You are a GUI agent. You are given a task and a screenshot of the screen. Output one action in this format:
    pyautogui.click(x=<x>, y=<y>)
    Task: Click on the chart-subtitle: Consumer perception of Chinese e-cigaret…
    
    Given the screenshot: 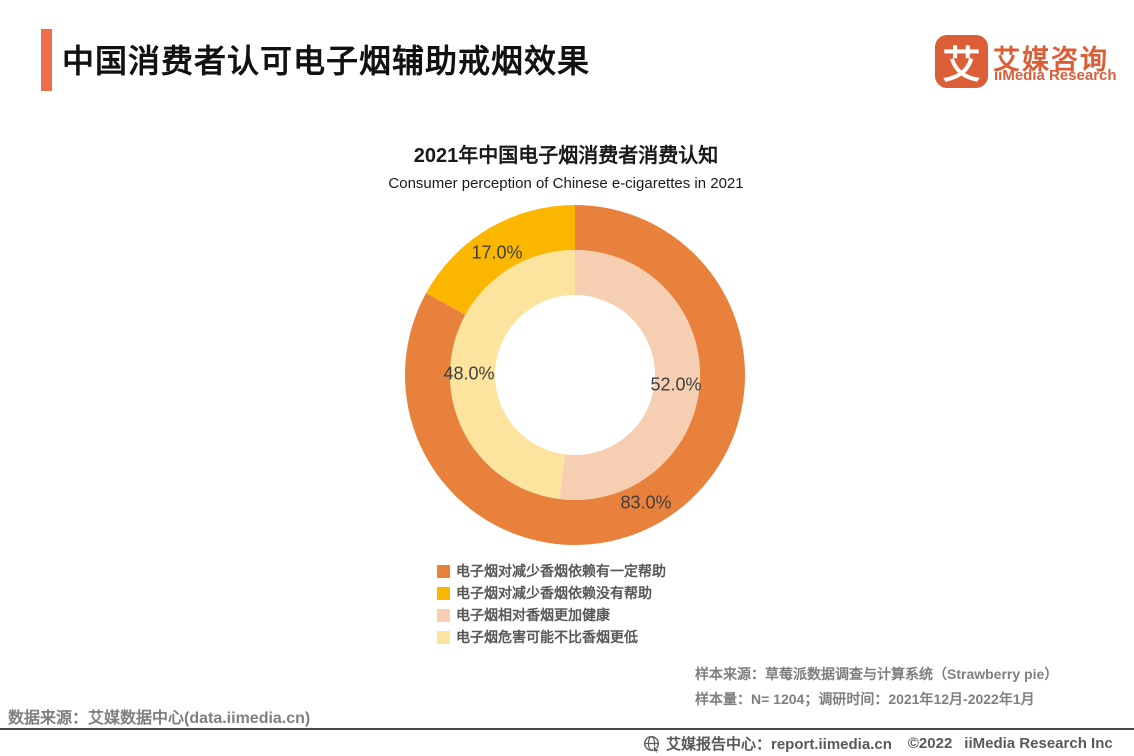 What is the action you would take?
    pyautogui.click(x=566, y=183)
    